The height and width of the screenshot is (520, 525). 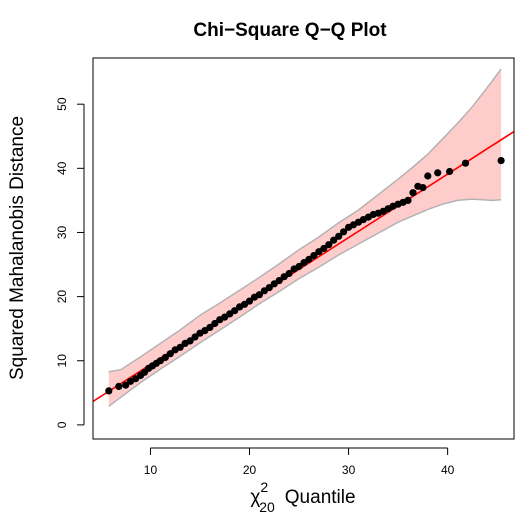 What do you see at coordinates (17, 248) in the screenshot?
I see `y-axis-title: Squared Mahalanobis Distance` at bounding box center [17, 248].